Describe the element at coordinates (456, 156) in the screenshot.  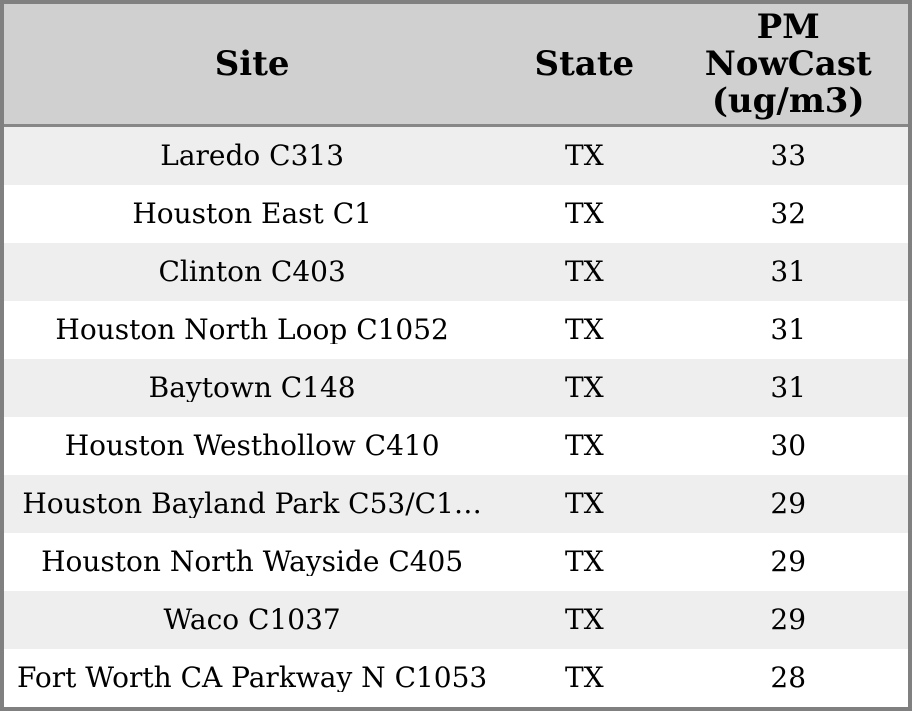
I see `table-row: Laredo C313 TX 33` at that location.